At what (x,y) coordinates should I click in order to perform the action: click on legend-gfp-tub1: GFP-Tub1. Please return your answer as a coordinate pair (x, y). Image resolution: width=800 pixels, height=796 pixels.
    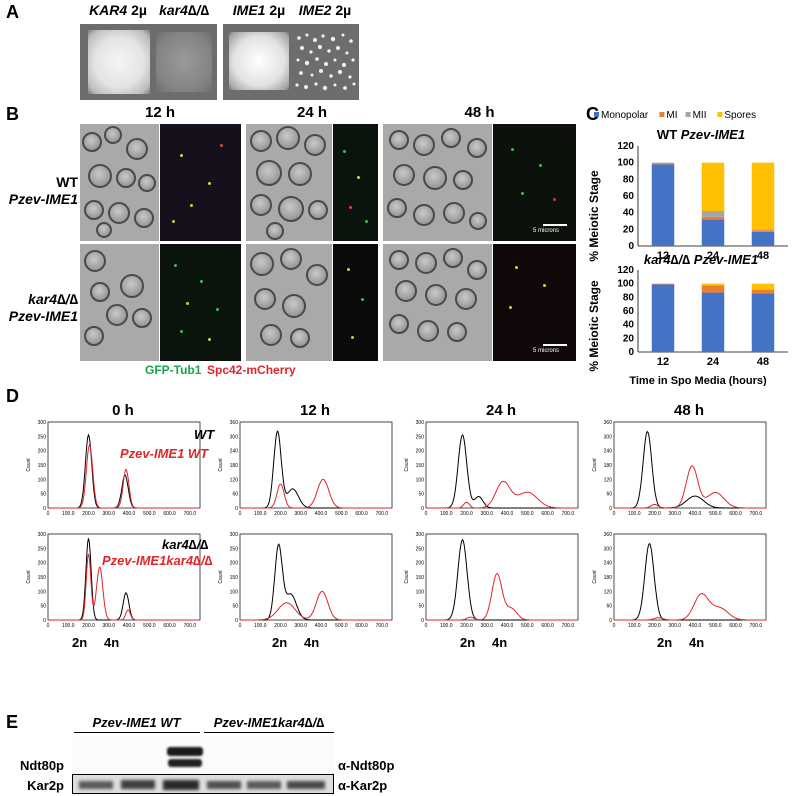
    Looking at the image, I should click on (173, 370).